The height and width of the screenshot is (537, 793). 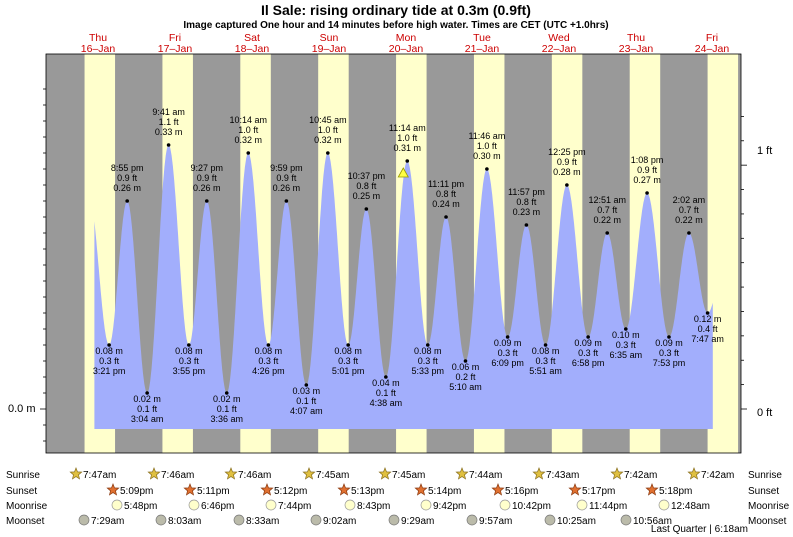 What do you see at coordinates (21, 491) in the screenshot?
I see `sunset-label-left: Sunset` at bounding box center [21, 491].